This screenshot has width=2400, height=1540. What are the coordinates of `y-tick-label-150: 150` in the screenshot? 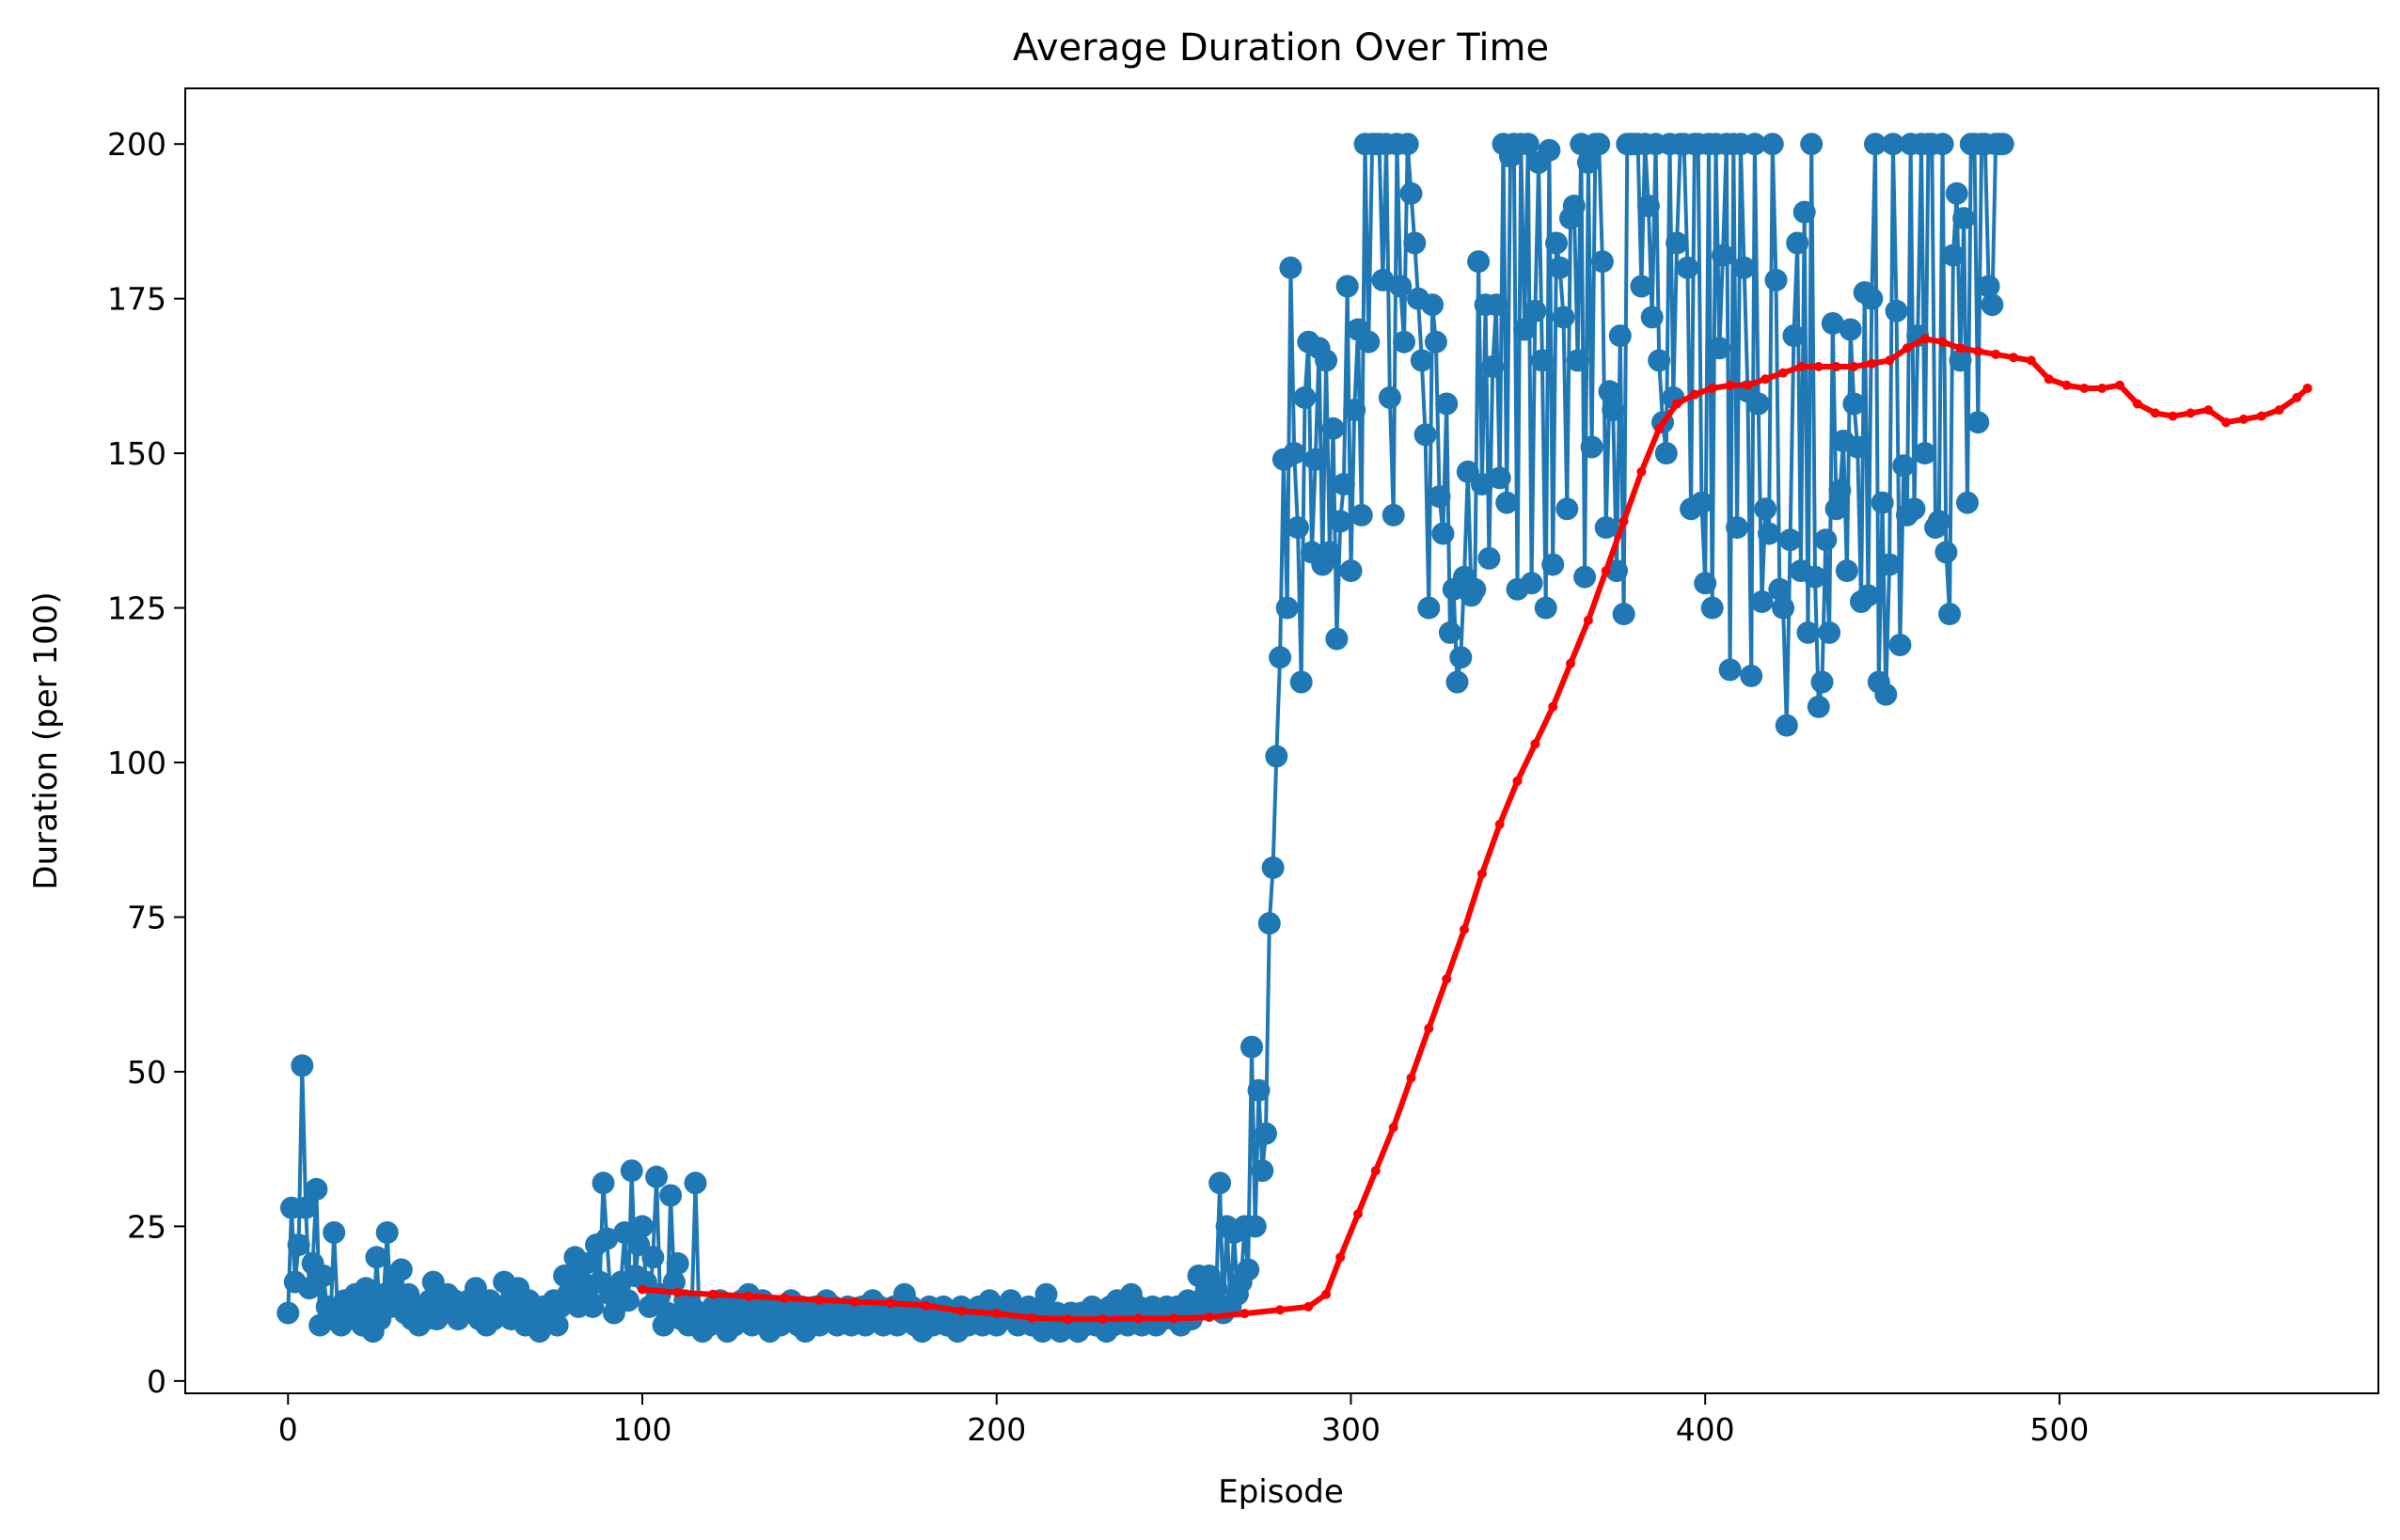 It's located at (136, 453).